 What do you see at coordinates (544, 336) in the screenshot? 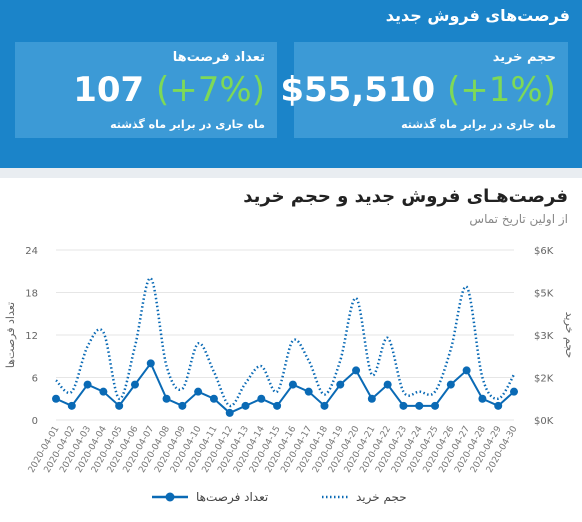
I see `y-right-tick-label: $3K` at bounding box center [544, 336].